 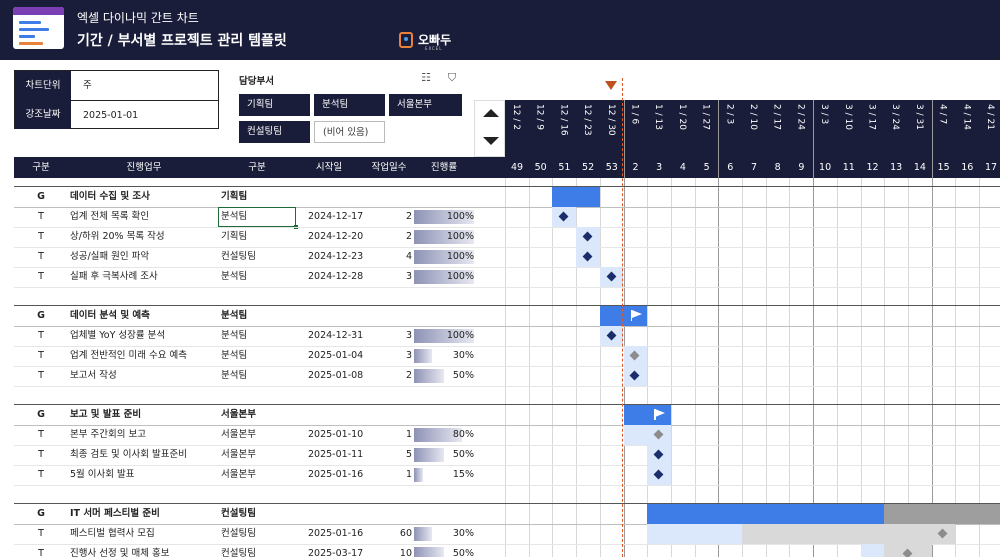 What do you see at coordinates (111, 115) in the screenshot?
I see `highlight-date-input: 2025-01-01` at bounding box center [111, 115].